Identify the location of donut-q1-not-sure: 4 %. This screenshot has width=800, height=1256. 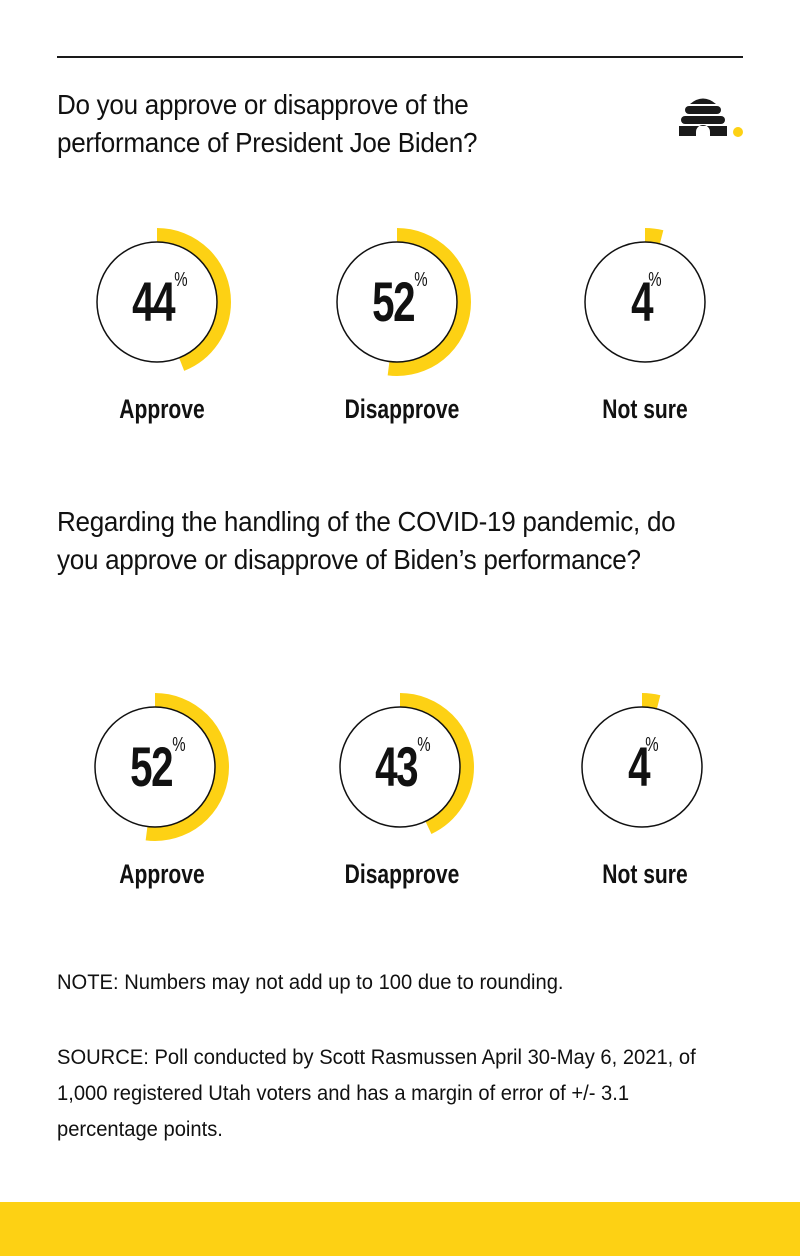
(645, 302).